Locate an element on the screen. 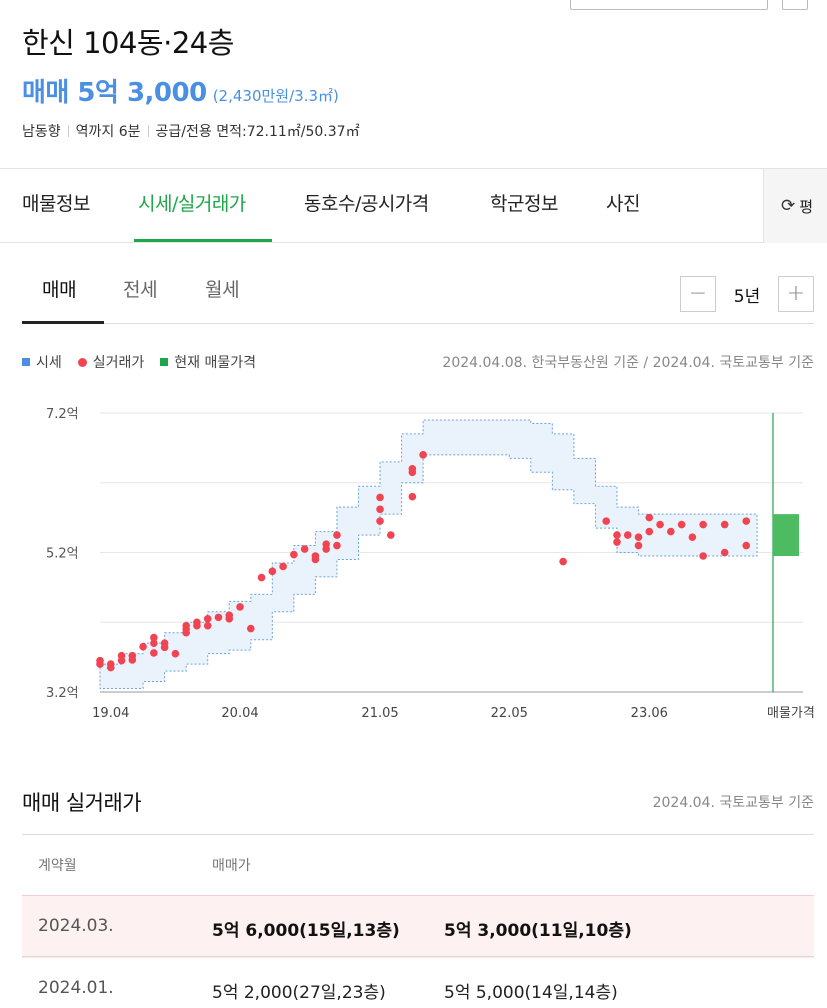 This screenshot has width=827, height=1008. row-price: 5억 6,000(15일,13층) is located at coordinates (306, 931).